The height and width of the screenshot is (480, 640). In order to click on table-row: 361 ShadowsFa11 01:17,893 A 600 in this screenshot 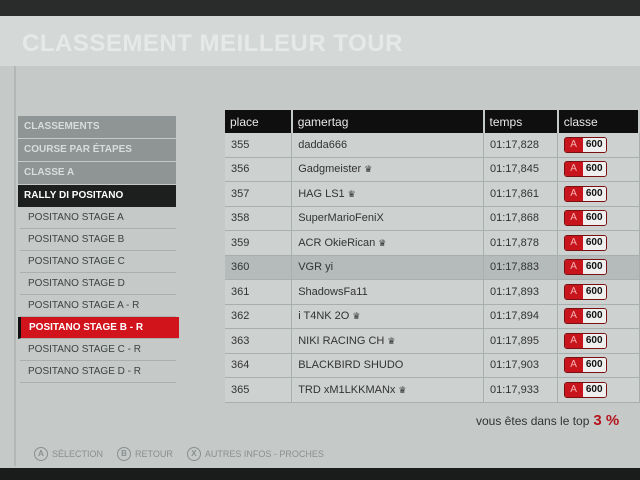, I will do `click(432, 292)`.